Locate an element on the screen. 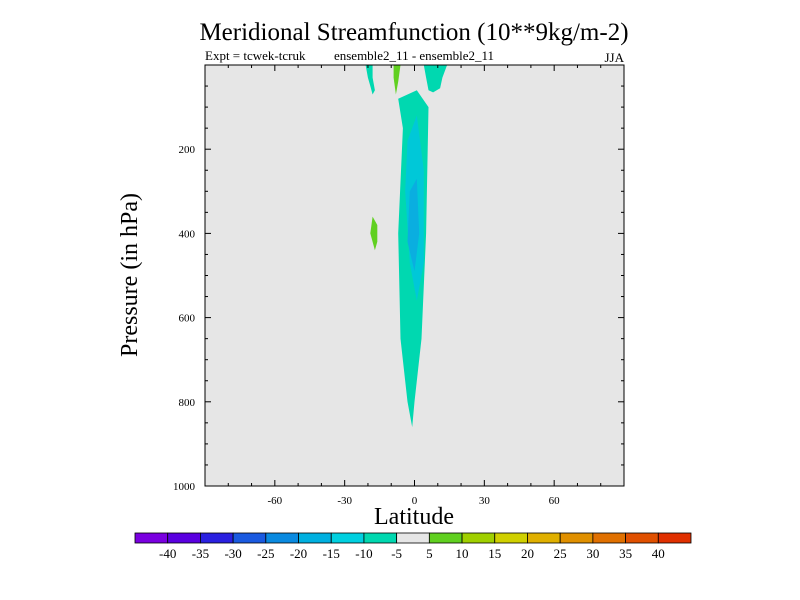 Image resolution: width=800 pixels, height=600 pixels. colorbar-label: 30 is located at coordinates (592, 553).